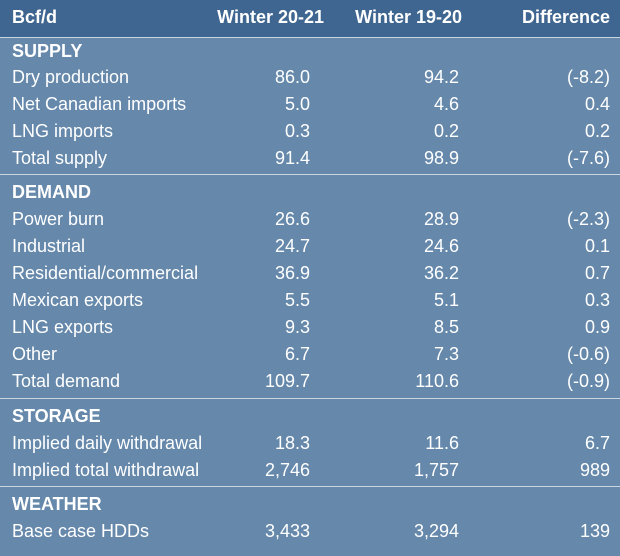 This screenshot has height=556, width=620. What do you see at coordinates (292, 219) in the screenshot?
I see `winter-20-21-value: 26.6` at bounding box center [292, 219].